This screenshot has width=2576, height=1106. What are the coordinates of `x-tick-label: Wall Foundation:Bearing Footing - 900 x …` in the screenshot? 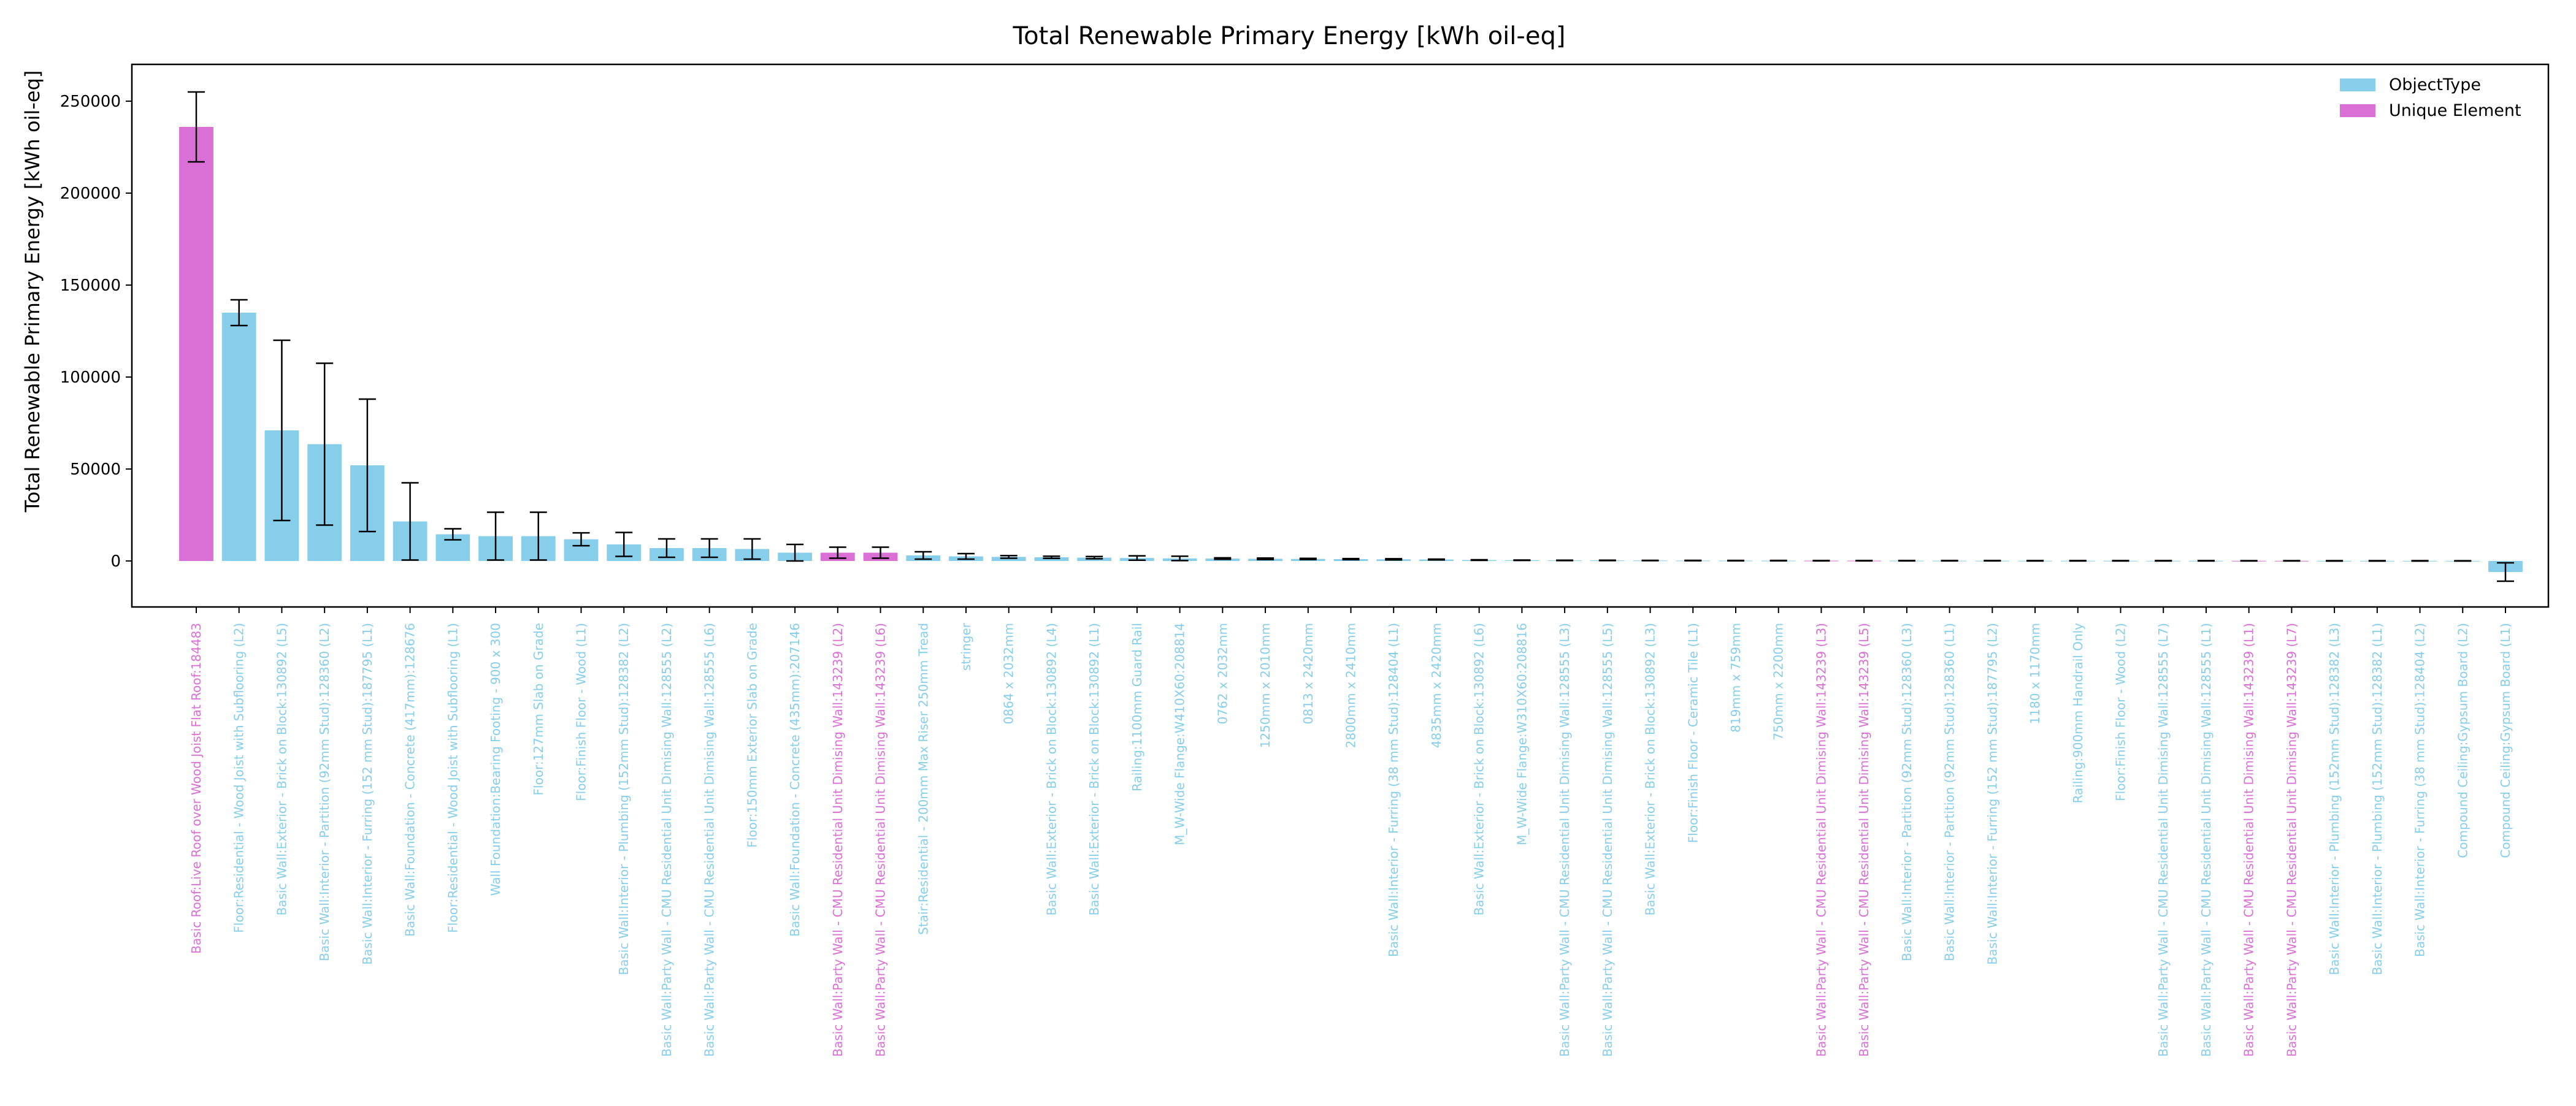 It's located at (495, 759).